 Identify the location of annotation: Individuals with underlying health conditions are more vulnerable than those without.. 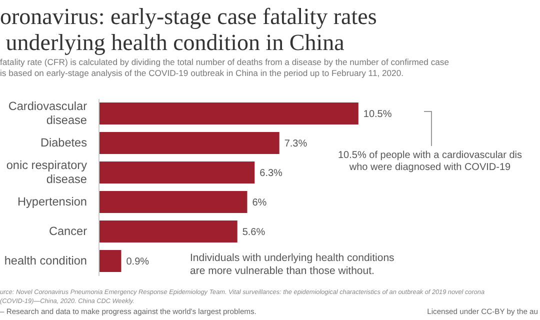
(292, 265).